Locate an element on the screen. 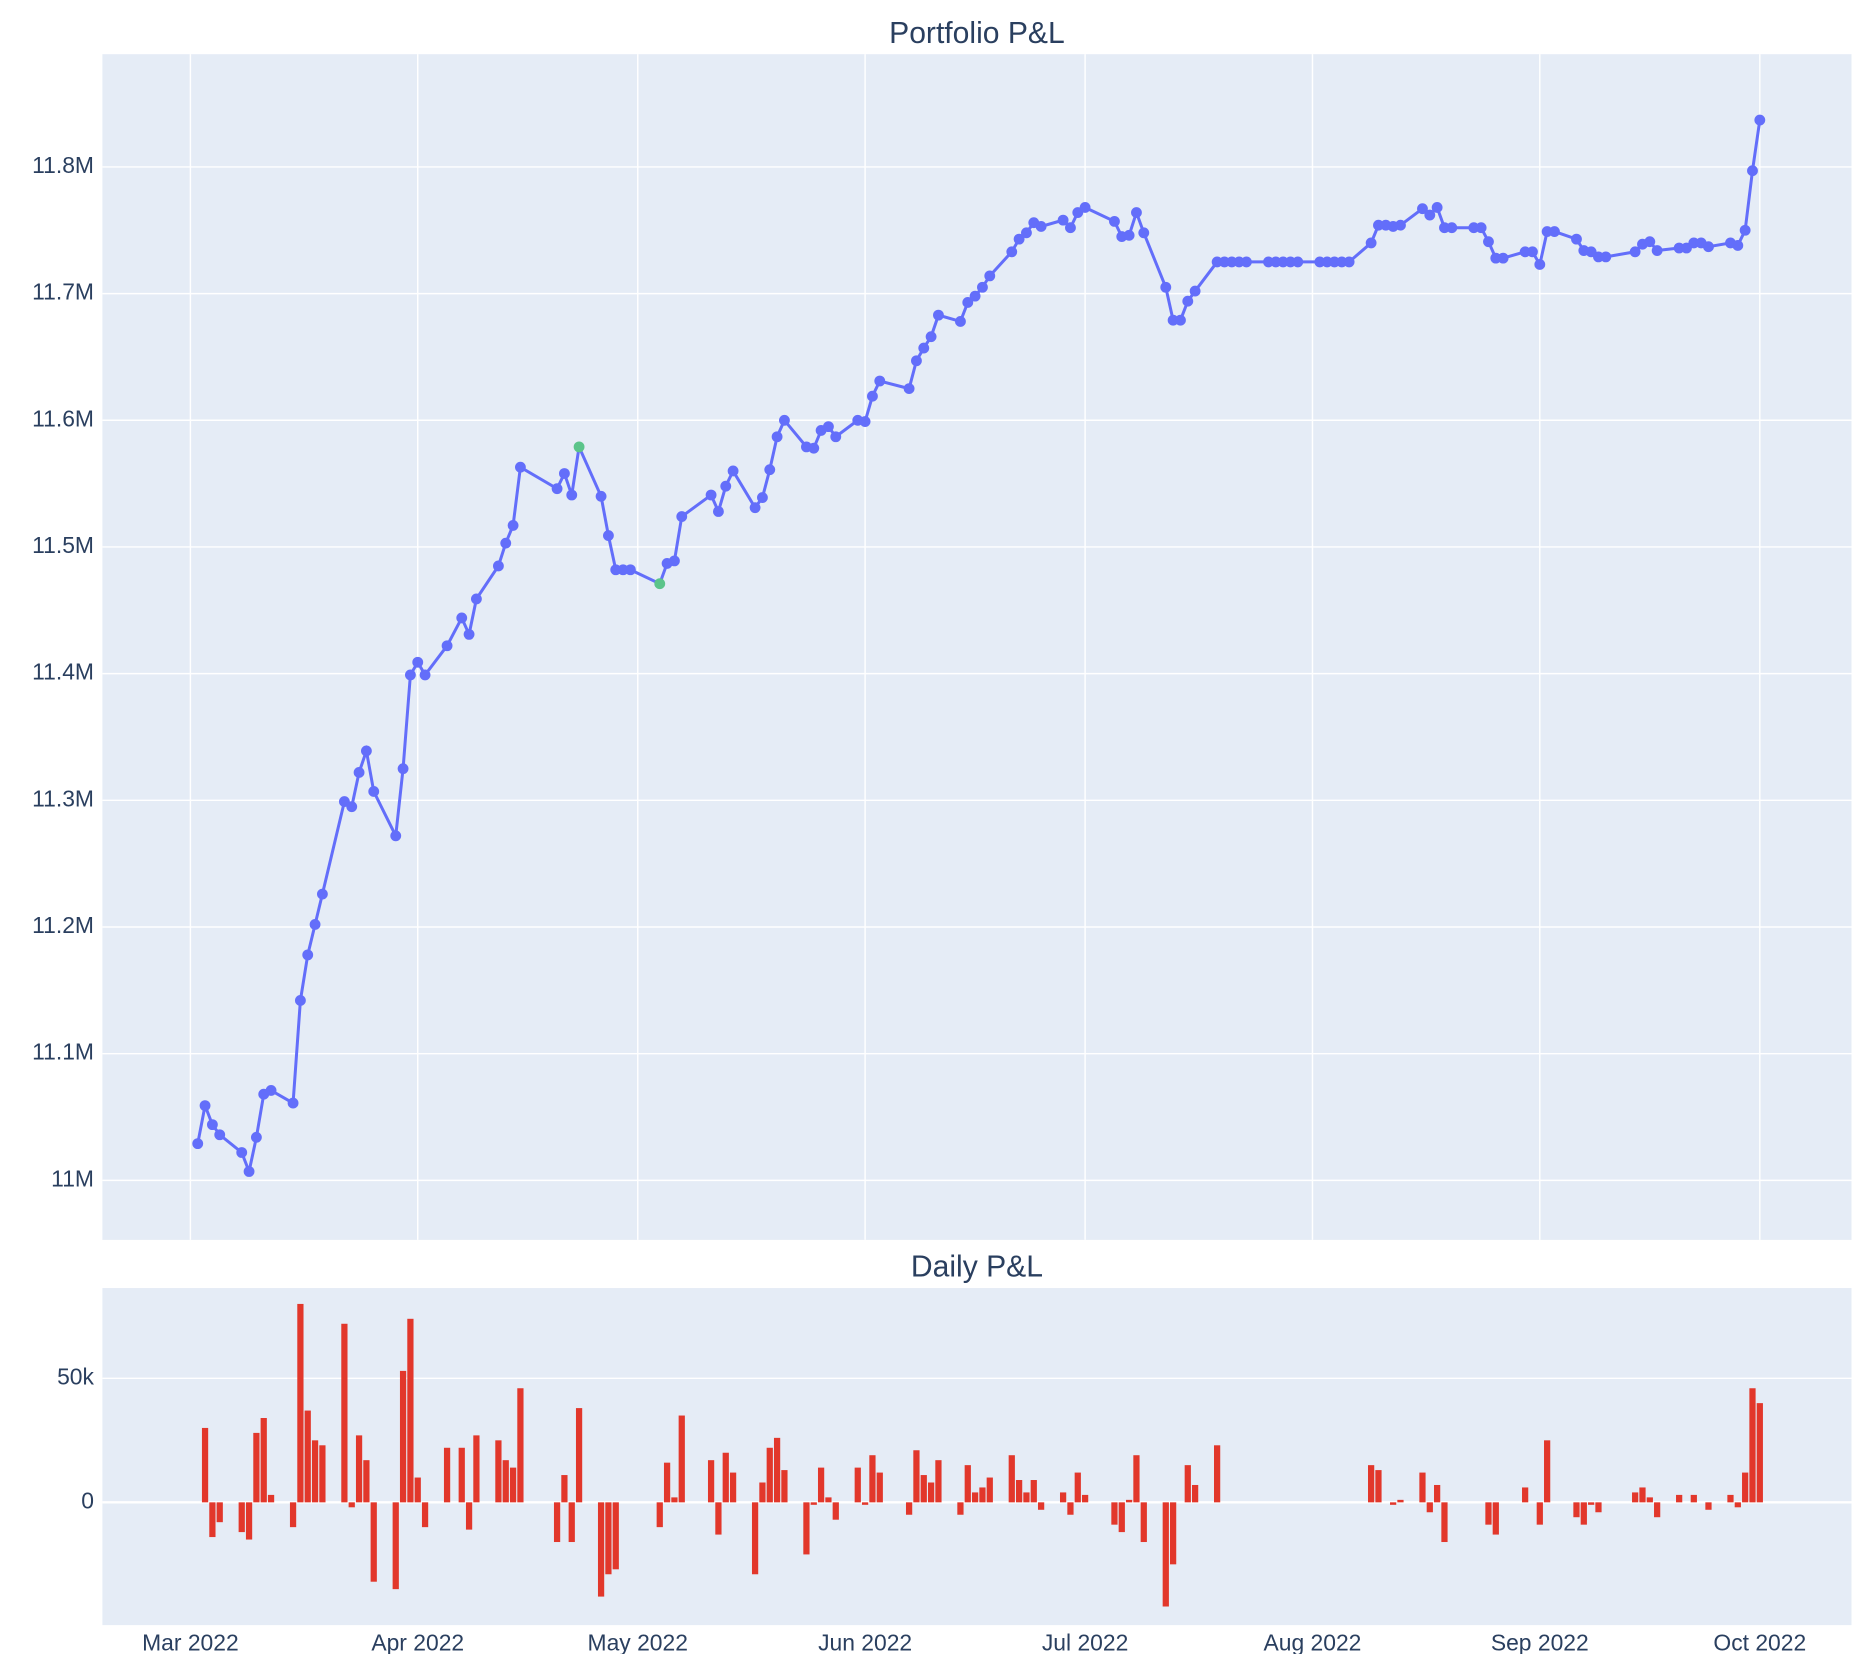 This screenshot has width=1866, height=1654. chart-title: Portfolio P&L is located at coordinates (977, 33).